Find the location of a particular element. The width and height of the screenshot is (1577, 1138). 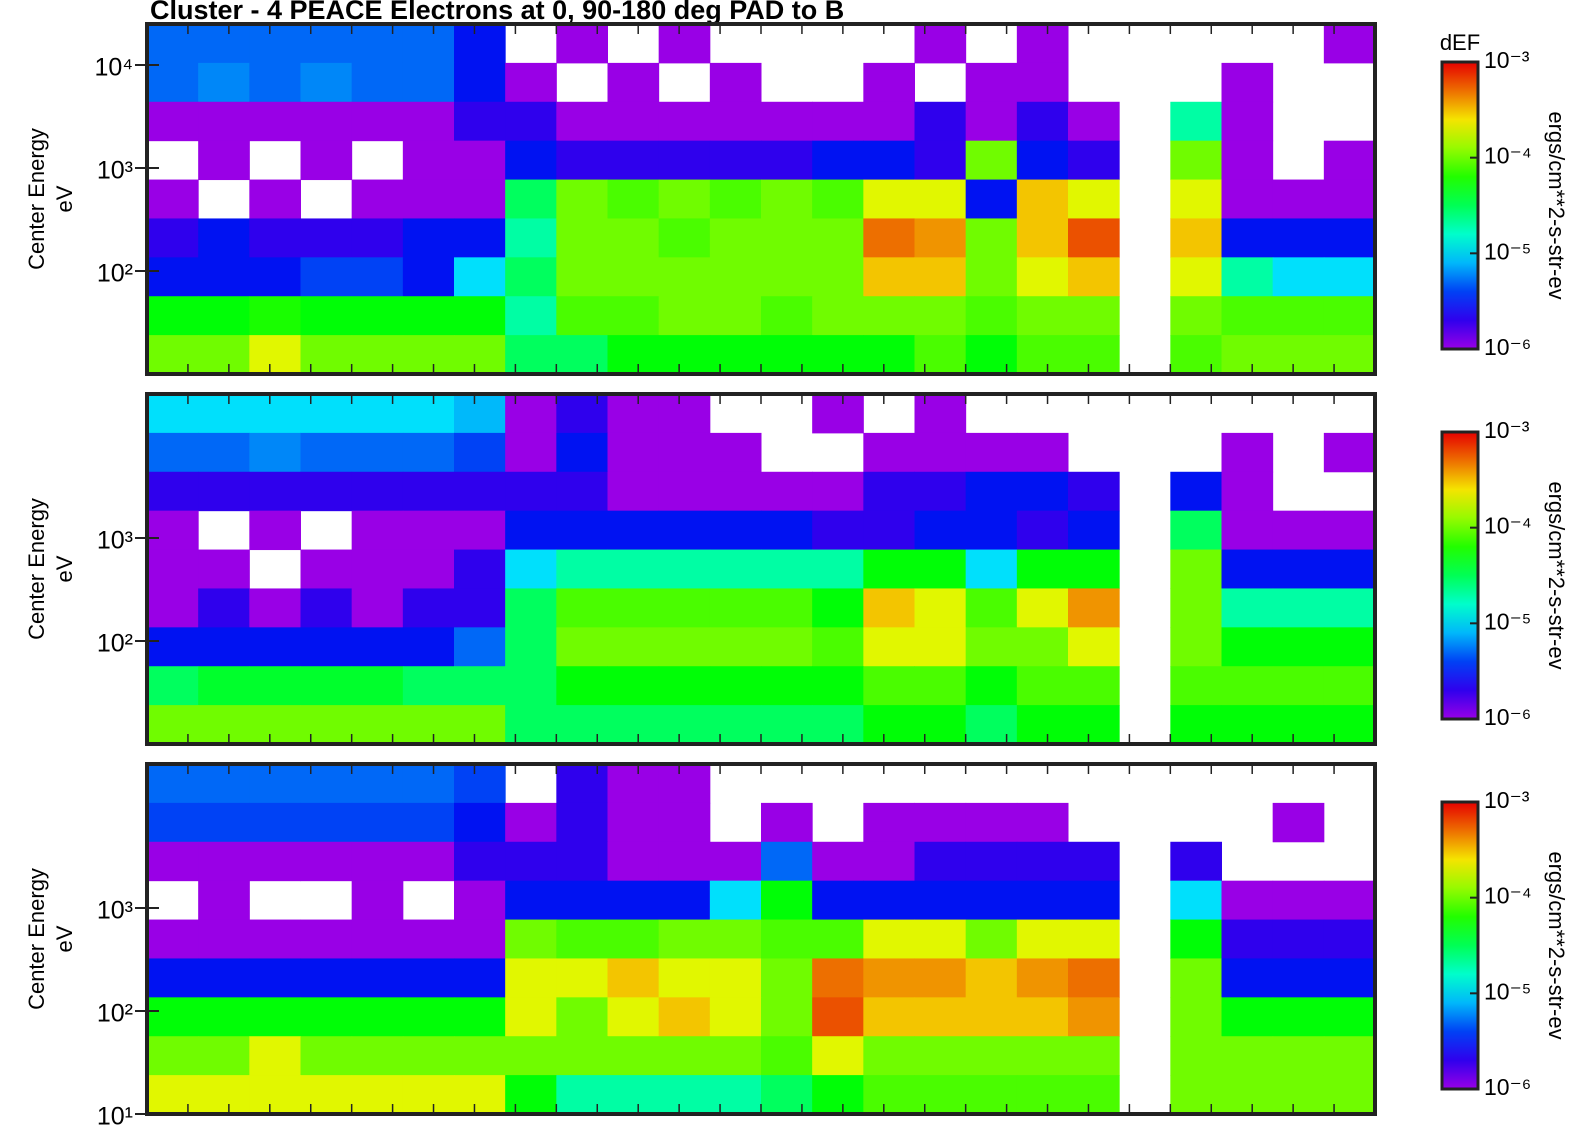

y-tick-label: 10⁴ is located at coordinates (113, 68).